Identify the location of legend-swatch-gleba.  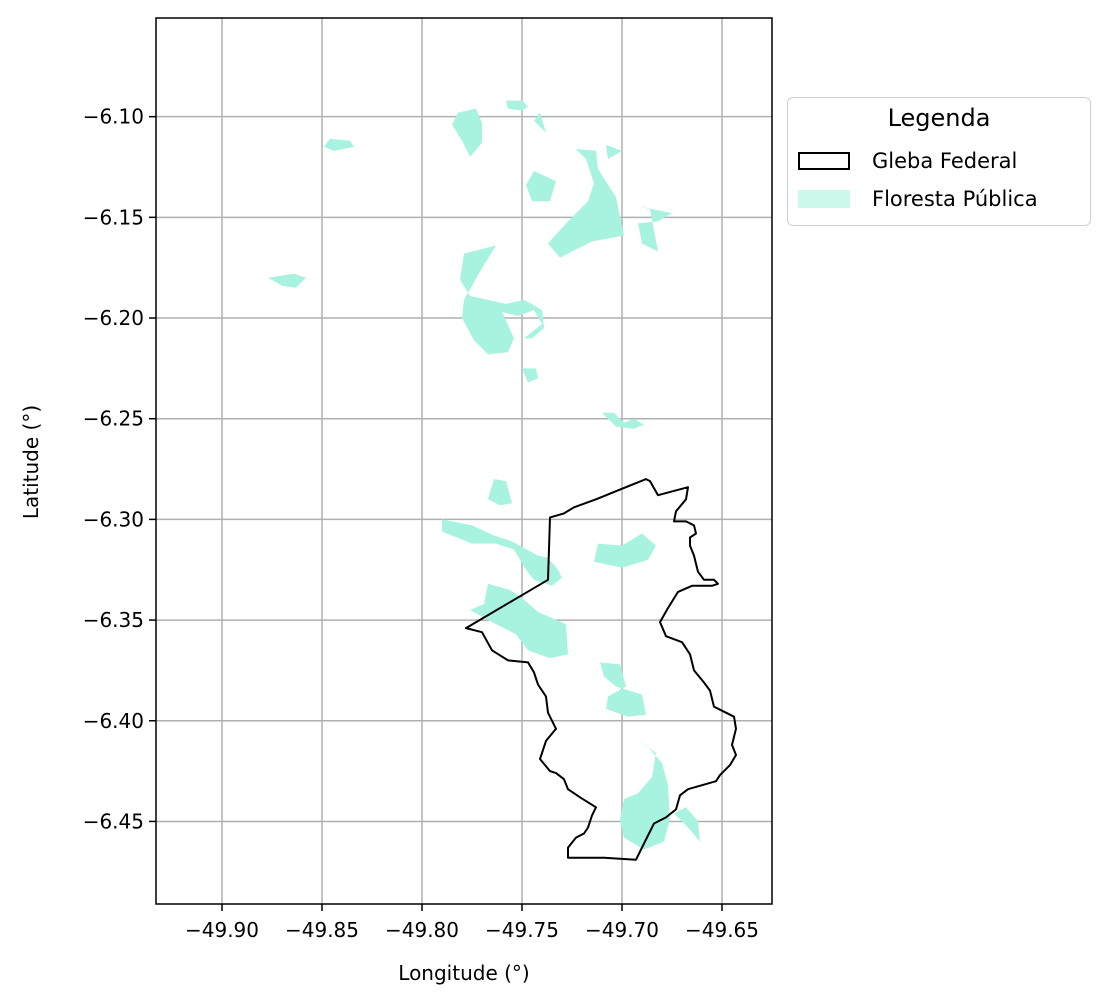
(824, 161).